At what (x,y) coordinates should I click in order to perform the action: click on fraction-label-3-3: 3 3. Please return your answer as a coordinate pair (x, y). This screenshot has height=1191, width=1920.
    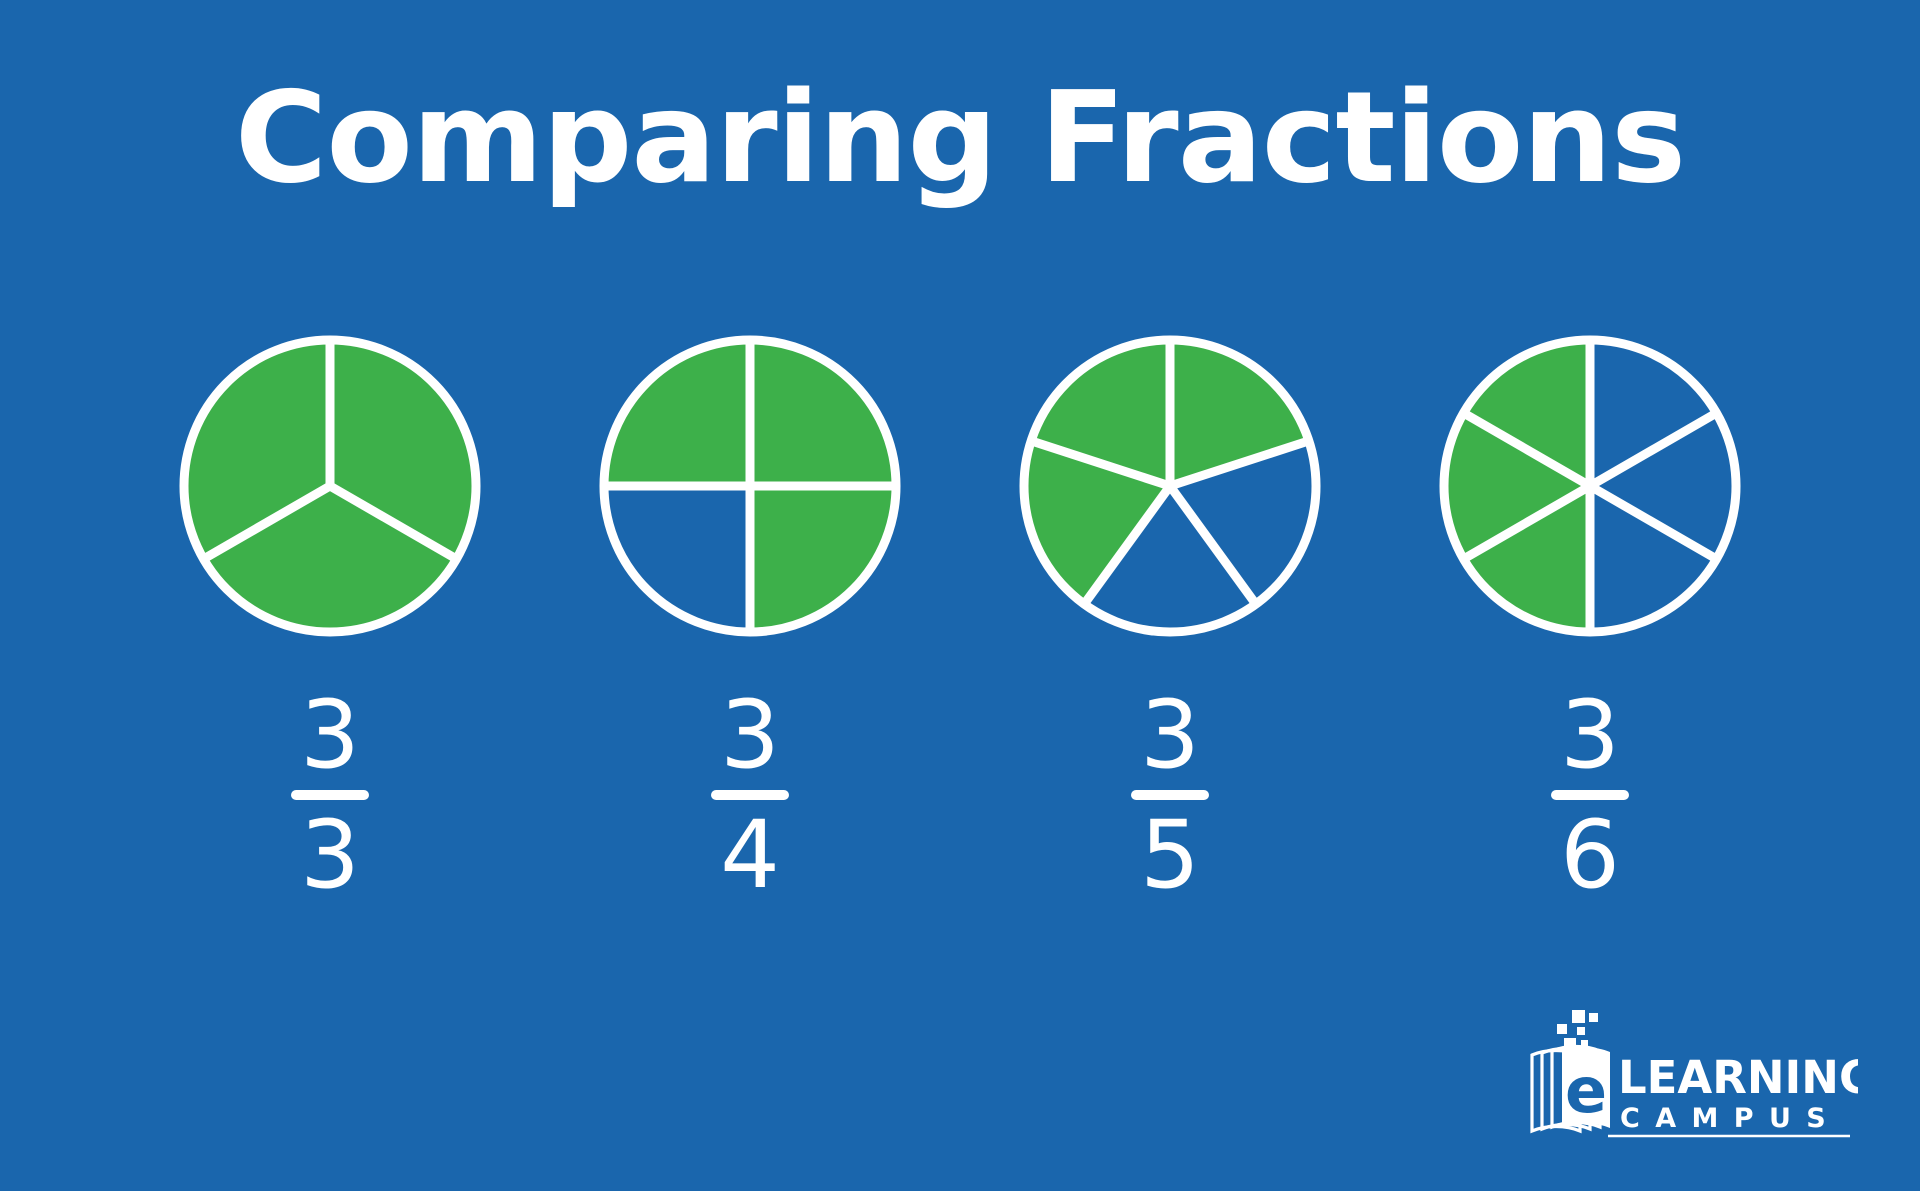
    Looking at the image, I should click on (330, 796).